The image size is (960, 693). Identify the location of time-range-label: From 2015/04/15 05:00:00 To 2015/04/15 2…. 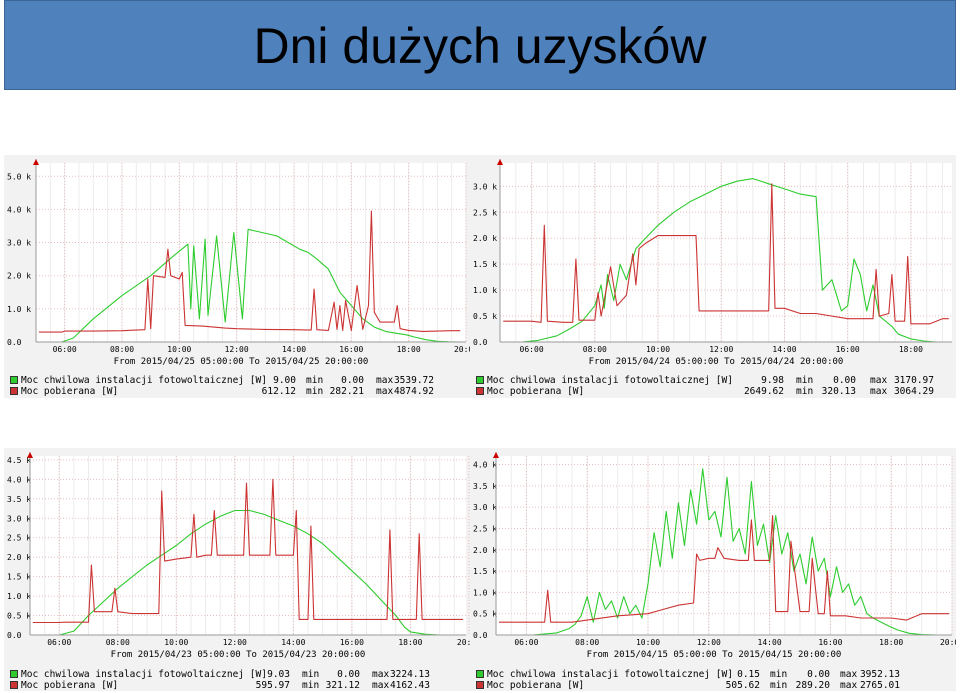
(714, 655).